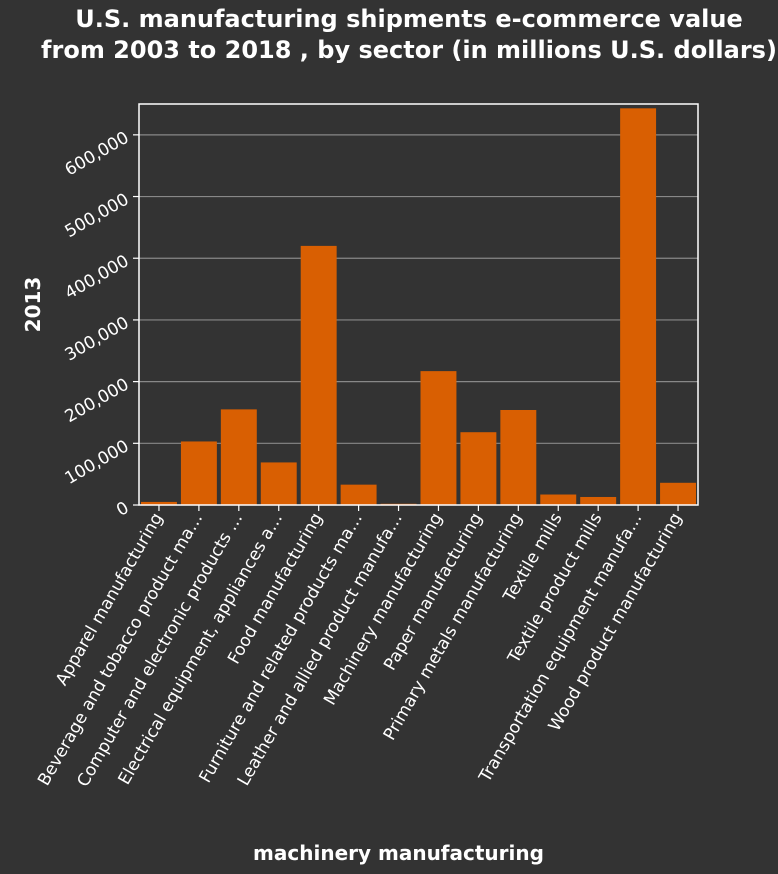  I want to click on y-tick-label: 100,000, so click(97, 462).